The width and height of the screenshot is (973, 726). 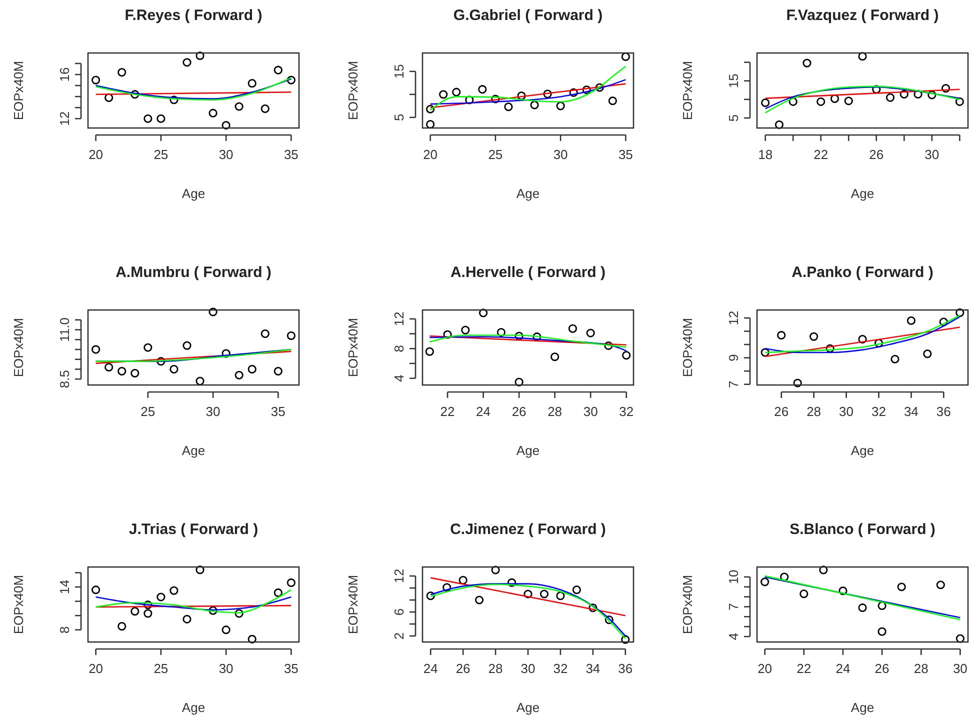 What do you see at coordinates (733, 358) in the screenshot?
I see `y-tick-label: 9` at bounding box center [733, 358].